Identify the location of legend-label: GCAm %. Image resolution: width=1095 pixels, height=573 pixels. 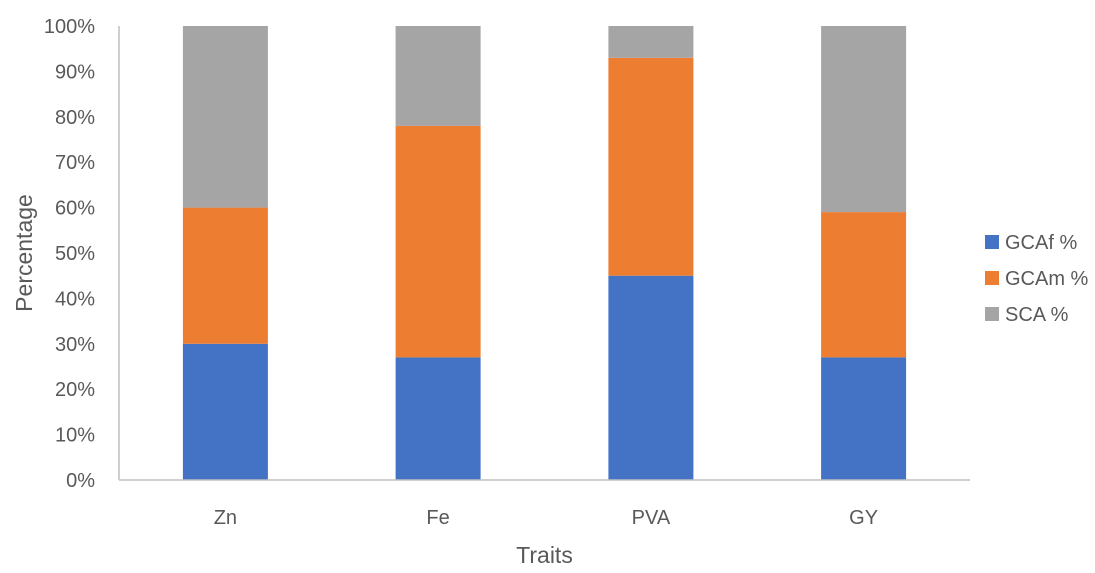
(1047, 279).